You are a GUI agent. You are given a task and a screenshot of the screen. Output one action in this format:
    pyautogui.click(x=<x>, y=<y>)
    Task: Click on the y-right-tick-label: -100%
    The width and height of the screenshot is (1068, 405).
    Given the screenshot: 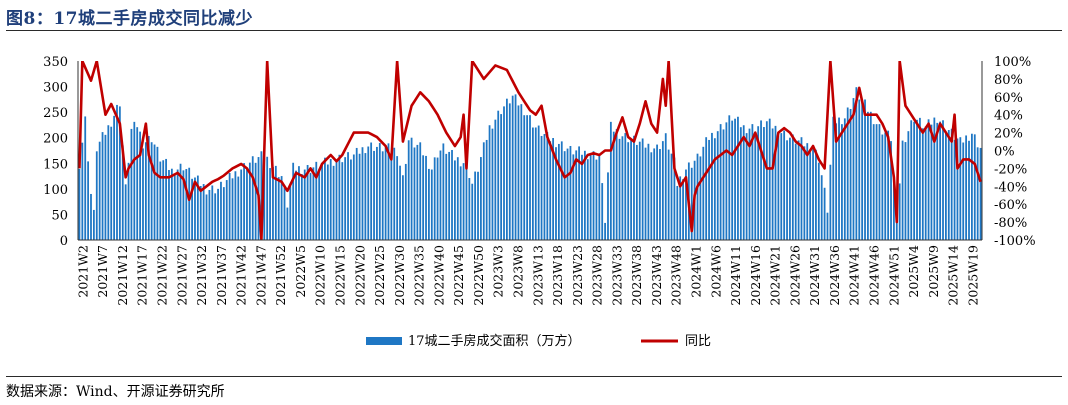 What is the action you would take?
    pyautogui.click(x=1015, y=241)
    